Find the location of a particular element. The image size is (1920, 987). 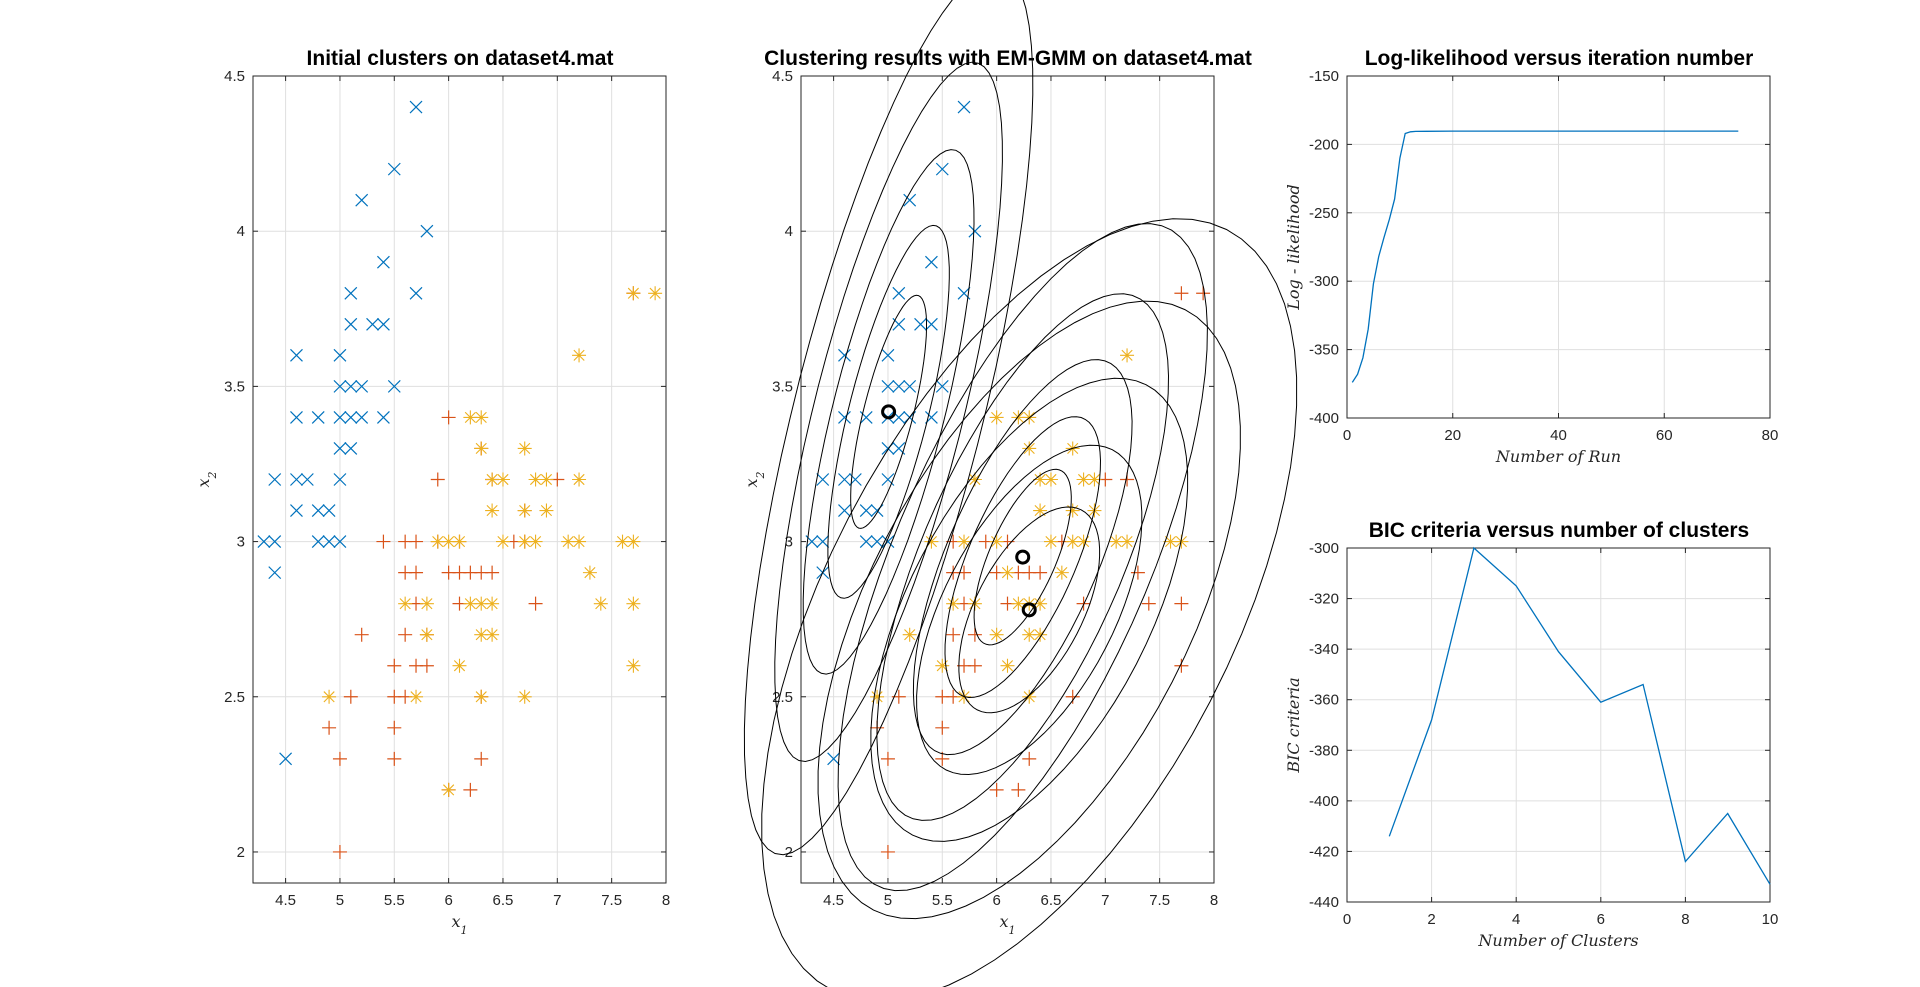

y-tick-label: -300 is located at coordinates (1324, 281).